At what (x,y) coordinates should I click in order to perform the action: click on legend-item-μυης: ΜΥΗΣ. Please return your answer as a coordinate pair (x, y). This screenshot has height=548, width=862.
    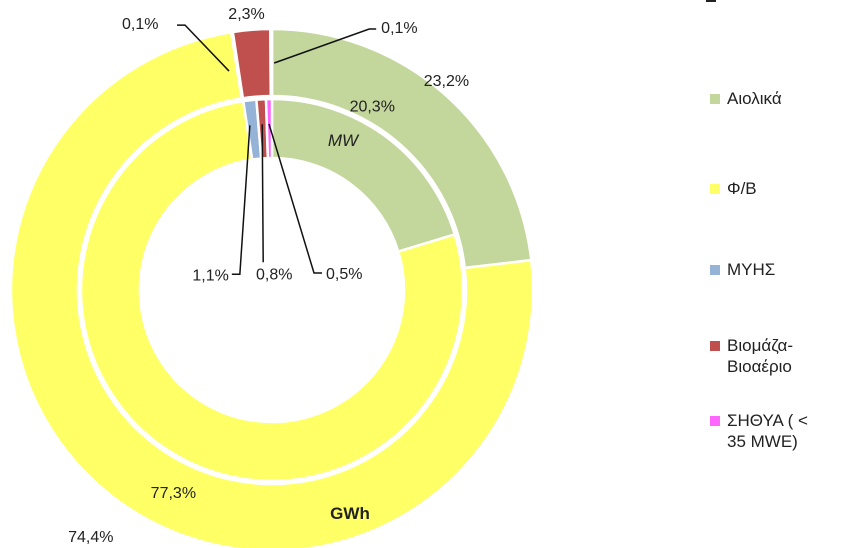
    Looking at the image, I should click on (742, 269).